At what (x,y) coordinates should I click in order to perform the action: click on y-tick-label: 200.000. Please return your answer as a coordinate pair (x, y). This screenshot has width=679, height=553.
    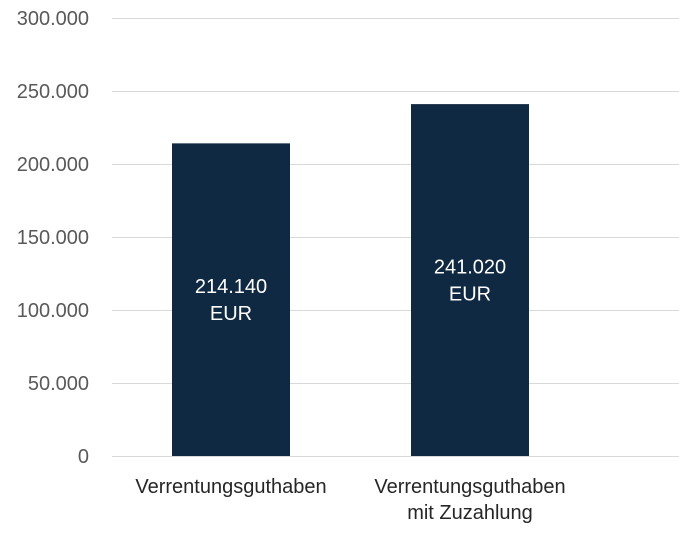
    Looking at the image, I should click on (53, 165).